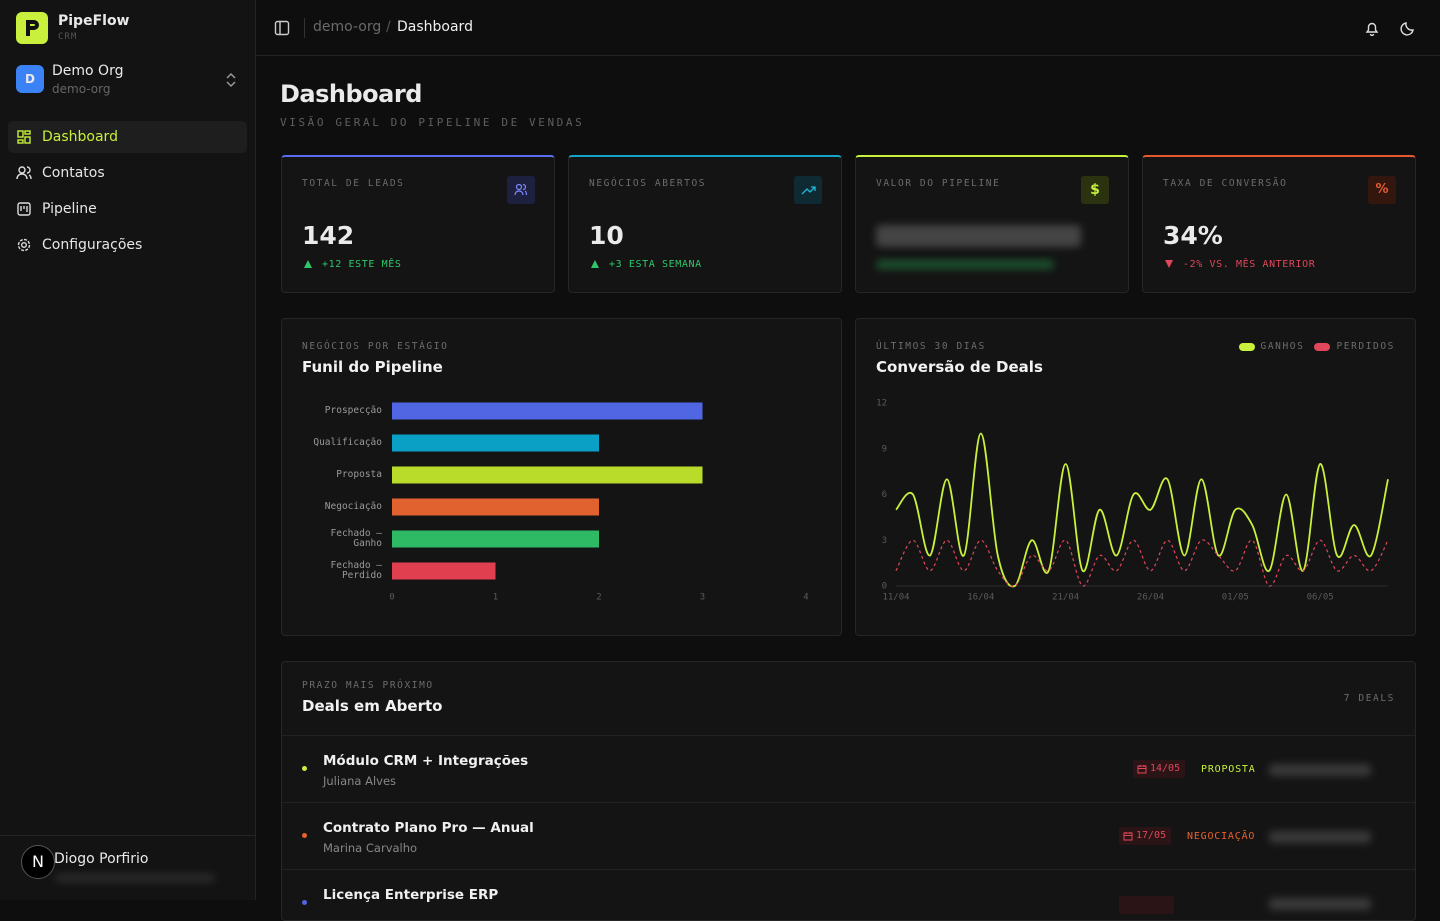  Describe the element at coordinates (978, 236) in the screenshot. I see `kpi-value-blurred` at that location.